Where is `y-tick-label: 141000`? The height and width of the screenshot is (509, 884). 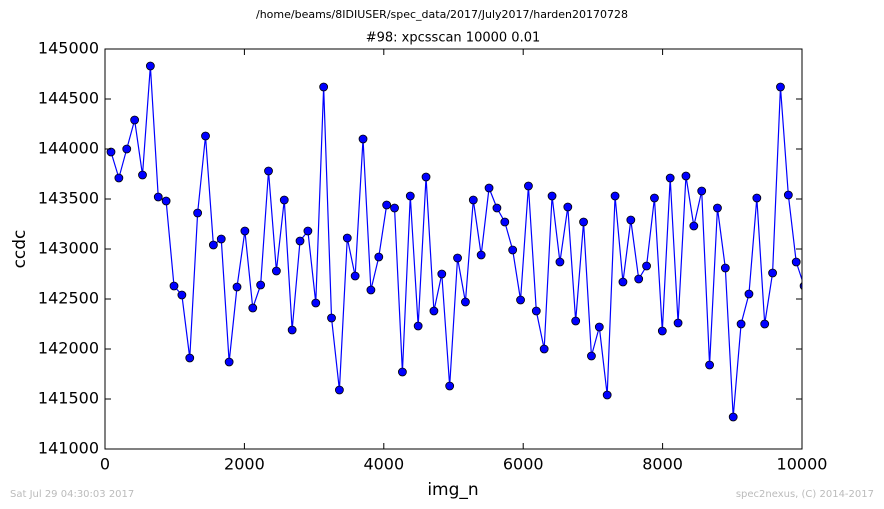
y-tick-label: 141000 is located at coordinates (68, 448).